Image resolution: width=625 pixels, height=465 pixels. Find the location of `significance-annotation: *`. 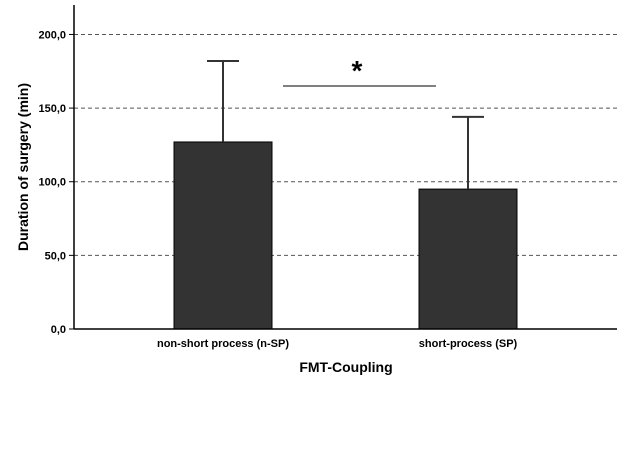

significance-annotation: * is located at coordinates (359, 71).